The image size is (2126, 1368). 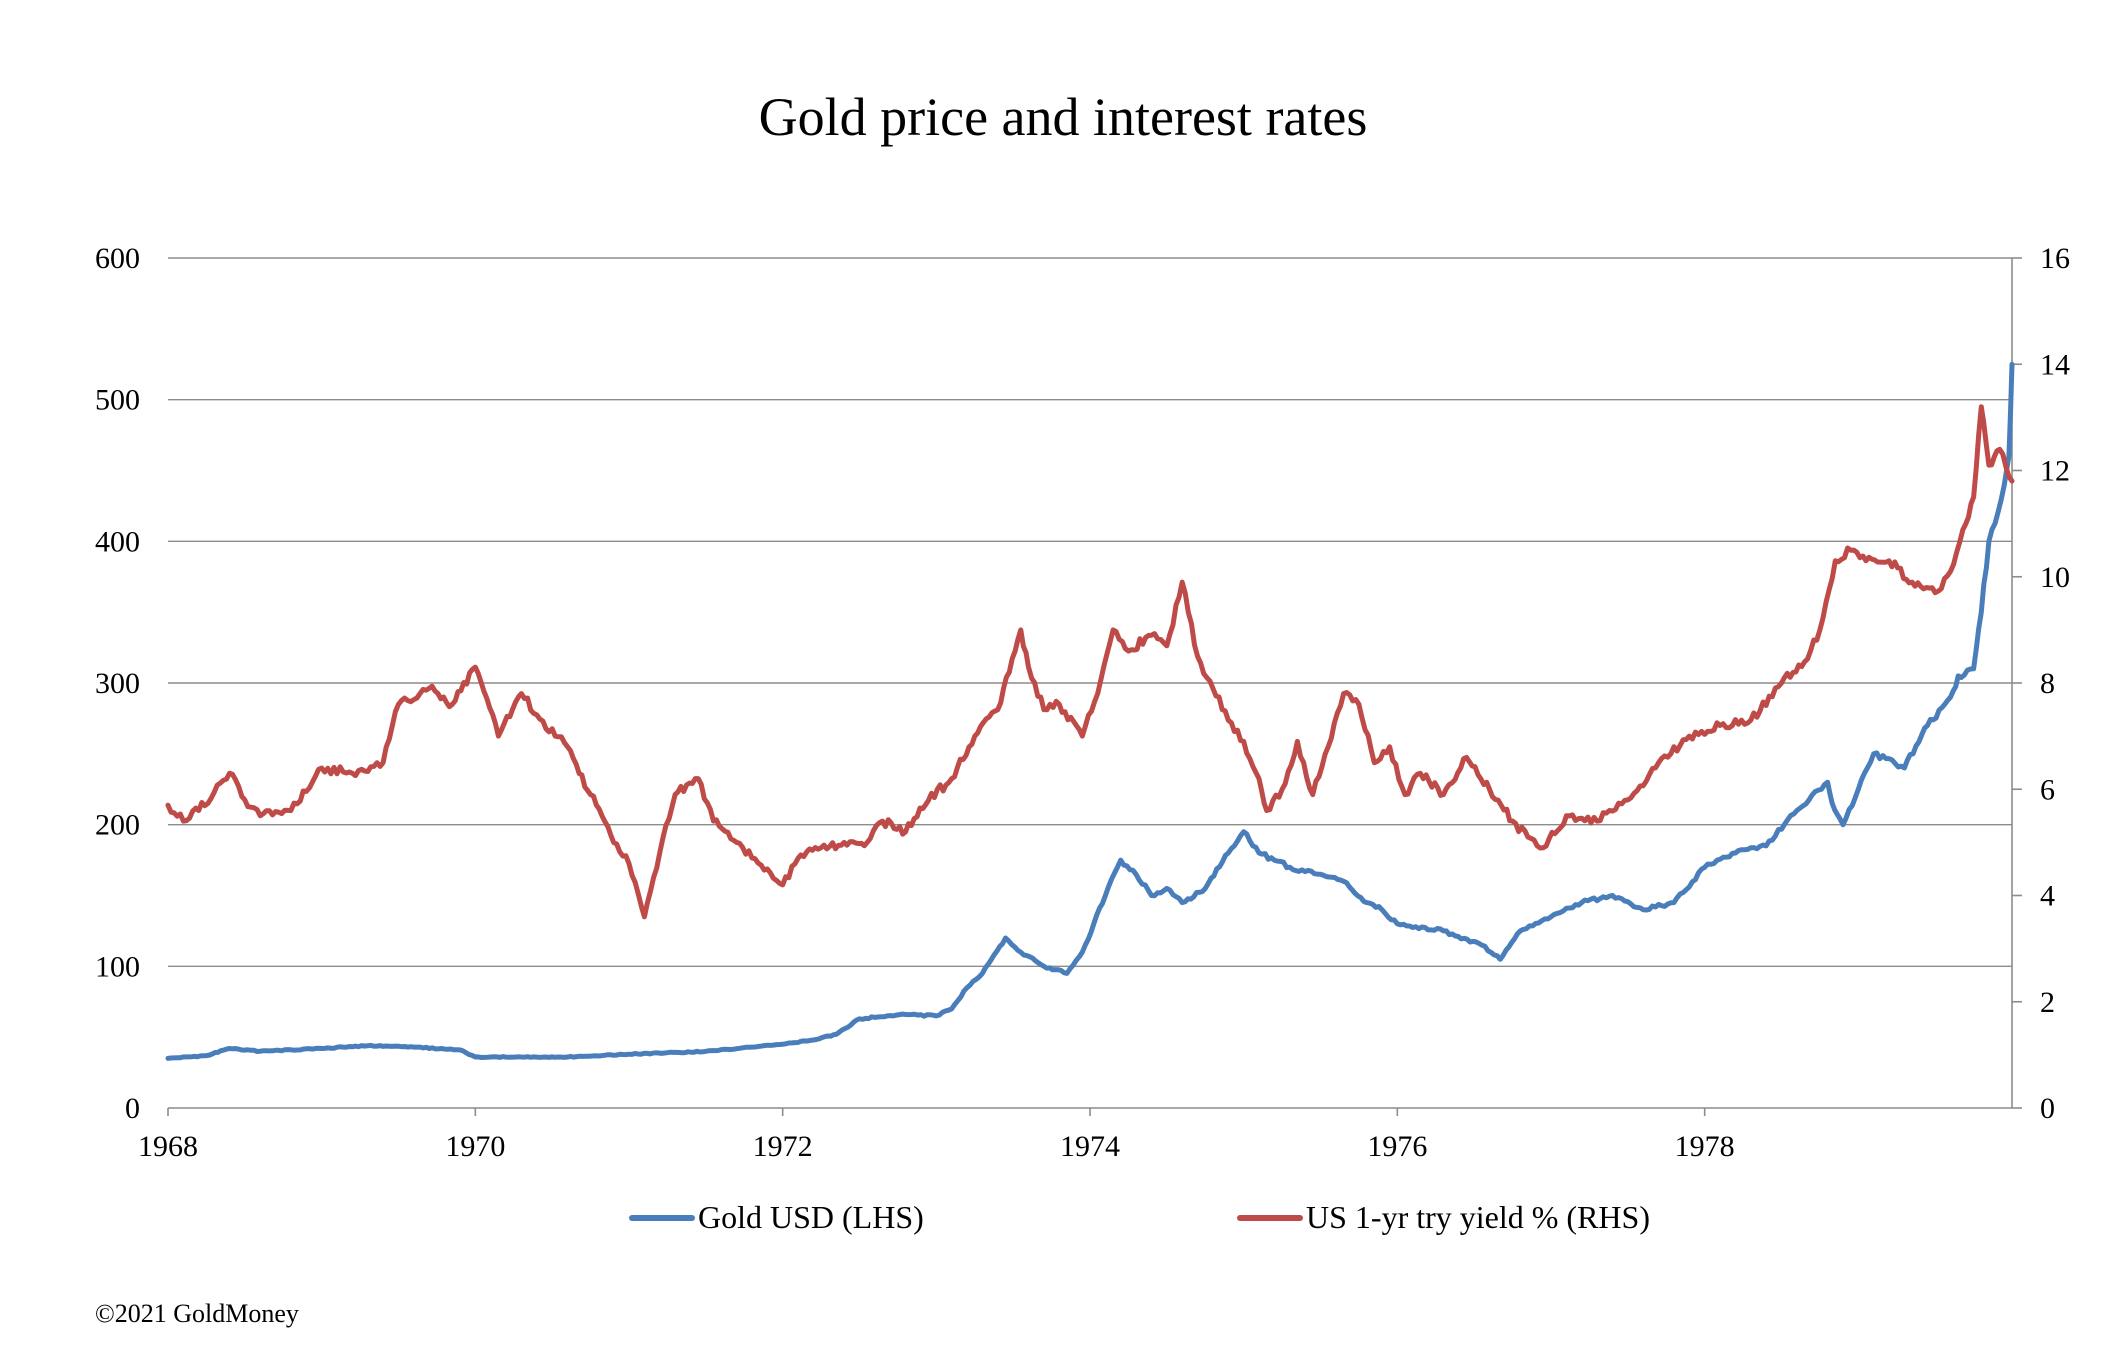 I want to click on left-tick-label: 100, so click(x=117, y=966).